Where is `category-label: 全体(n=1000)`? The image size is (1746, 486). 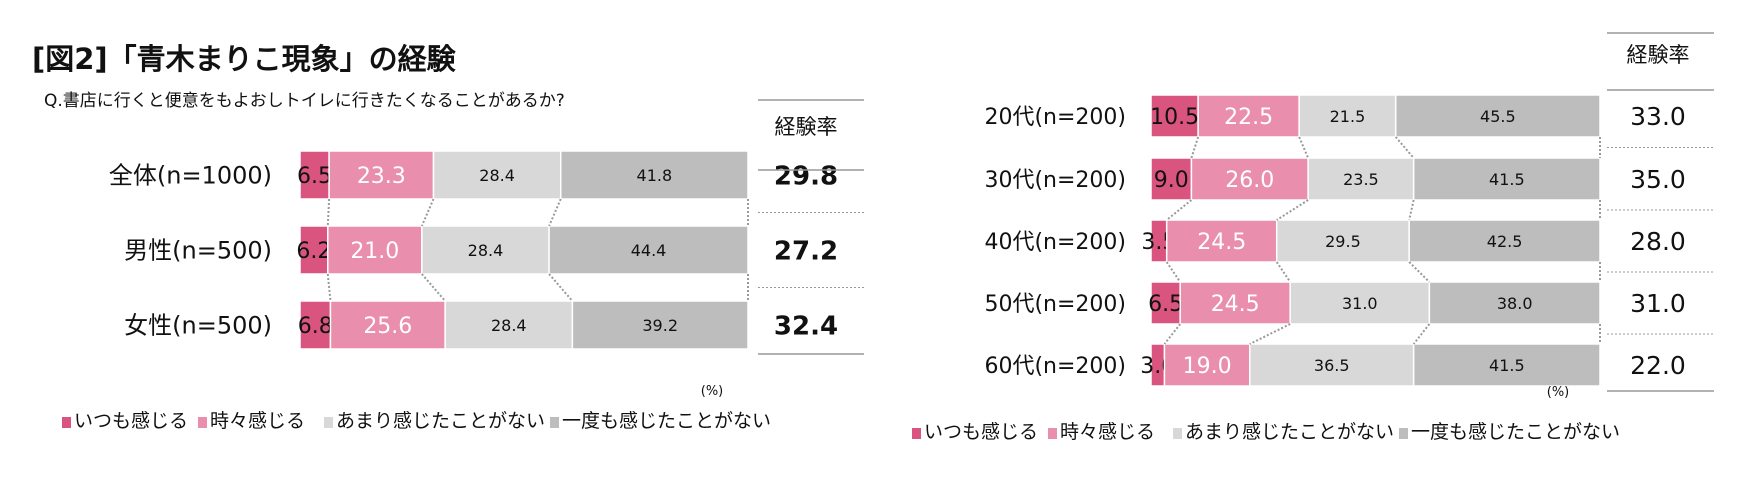 category-label: 全体(n=1000) is located at coordinates (190, 176).